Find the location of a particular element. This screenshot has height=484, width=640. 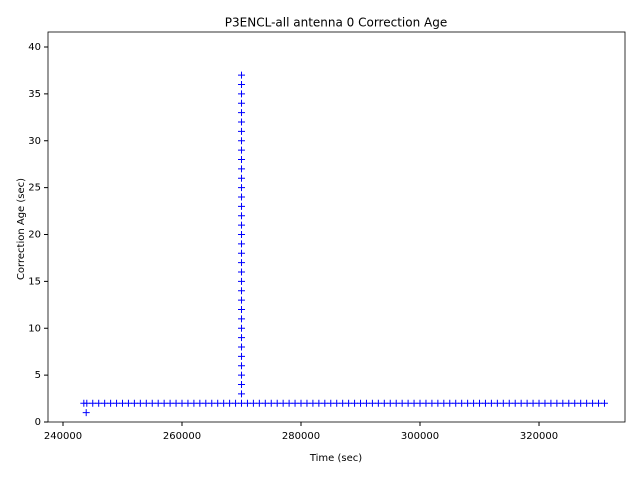

x-tick-label: 300000 is located at coordinates (420, 436).